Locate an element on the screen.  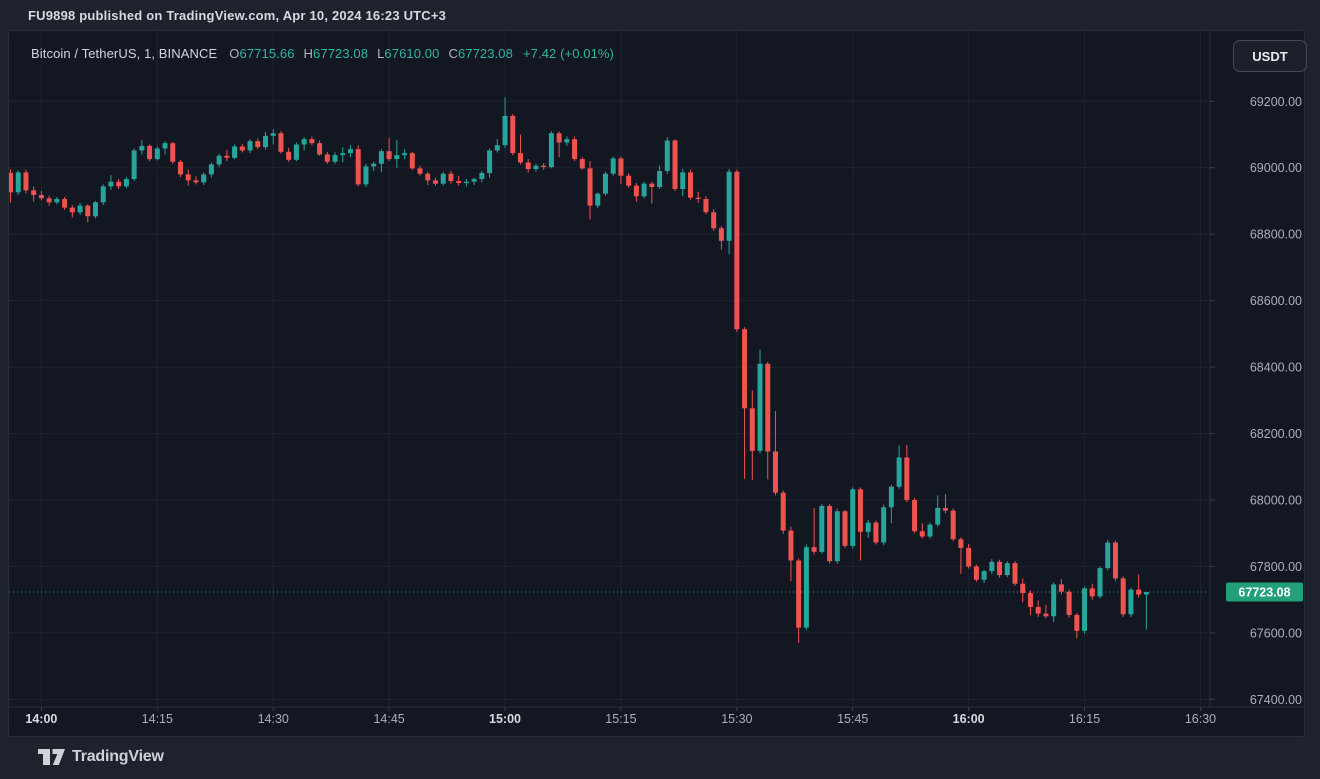
price-axis-label: 69000.00 is located at coordinates (1276, 168).